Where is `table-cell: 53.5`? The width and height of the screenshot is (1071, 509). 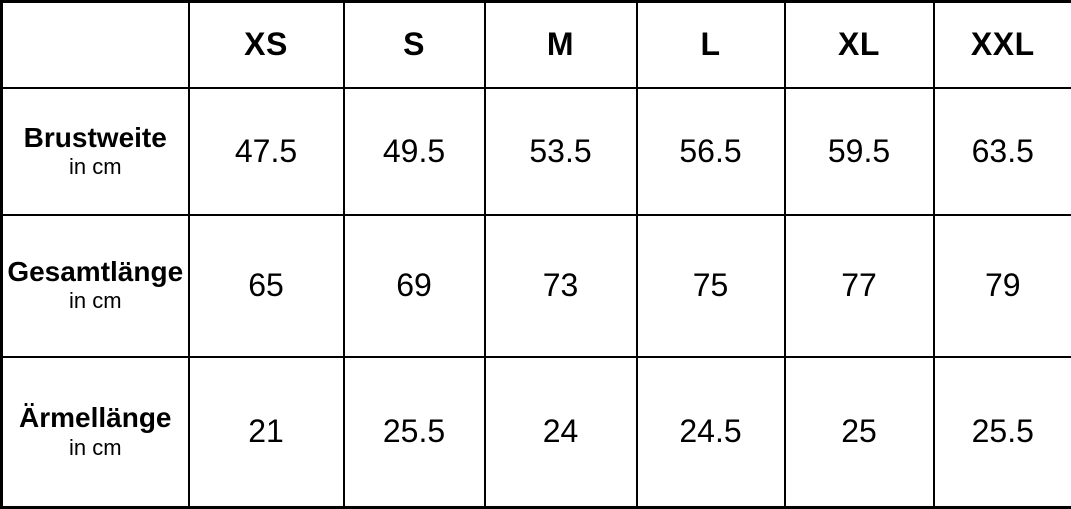 table-cell: 53.5 is located at coordinates (561, 151).